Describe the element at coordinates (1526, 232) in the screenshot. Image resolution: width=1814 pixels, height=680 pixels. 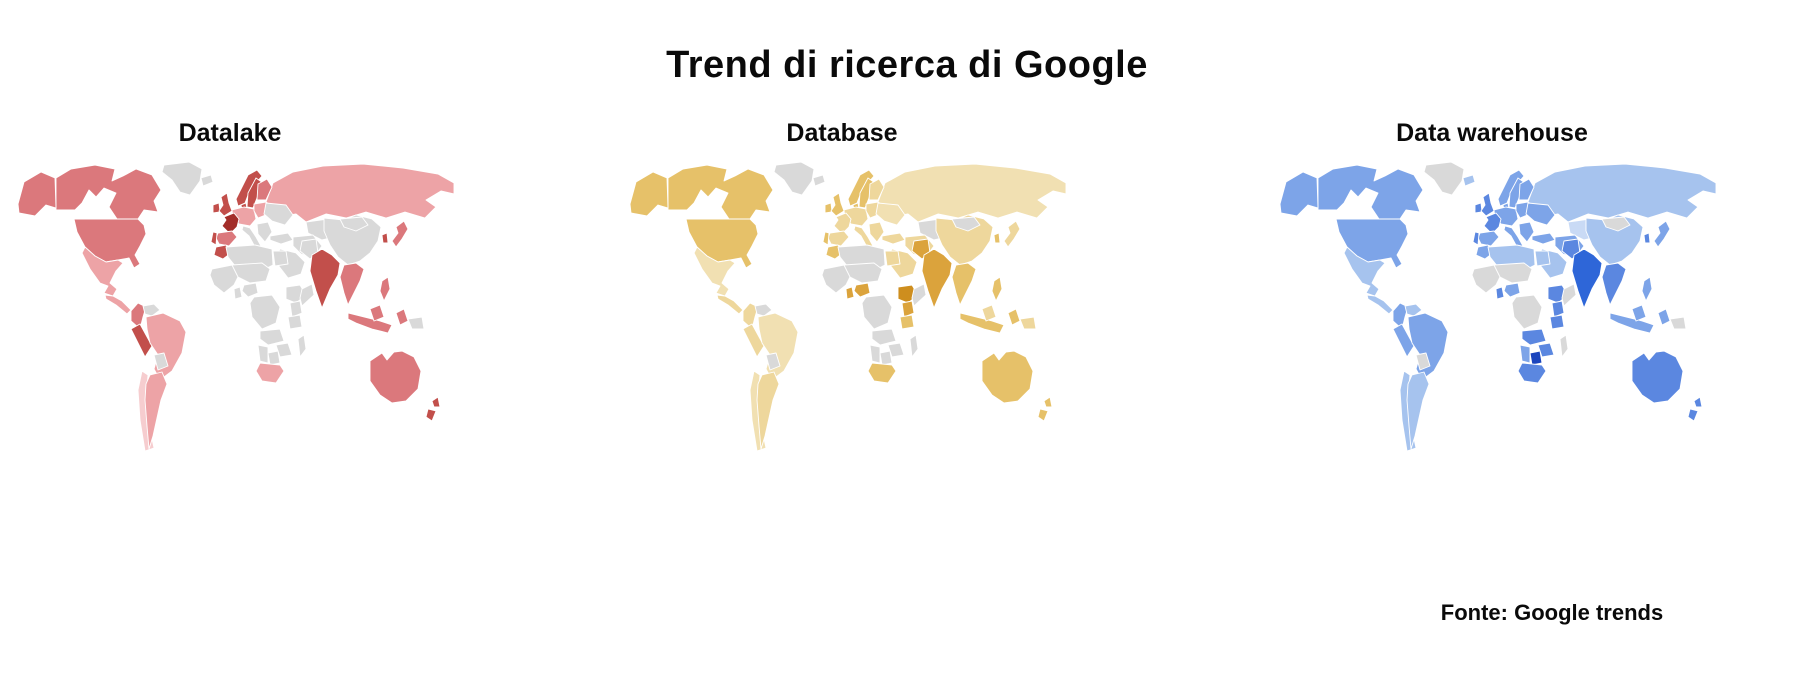
I see `region-balkans` at that location.